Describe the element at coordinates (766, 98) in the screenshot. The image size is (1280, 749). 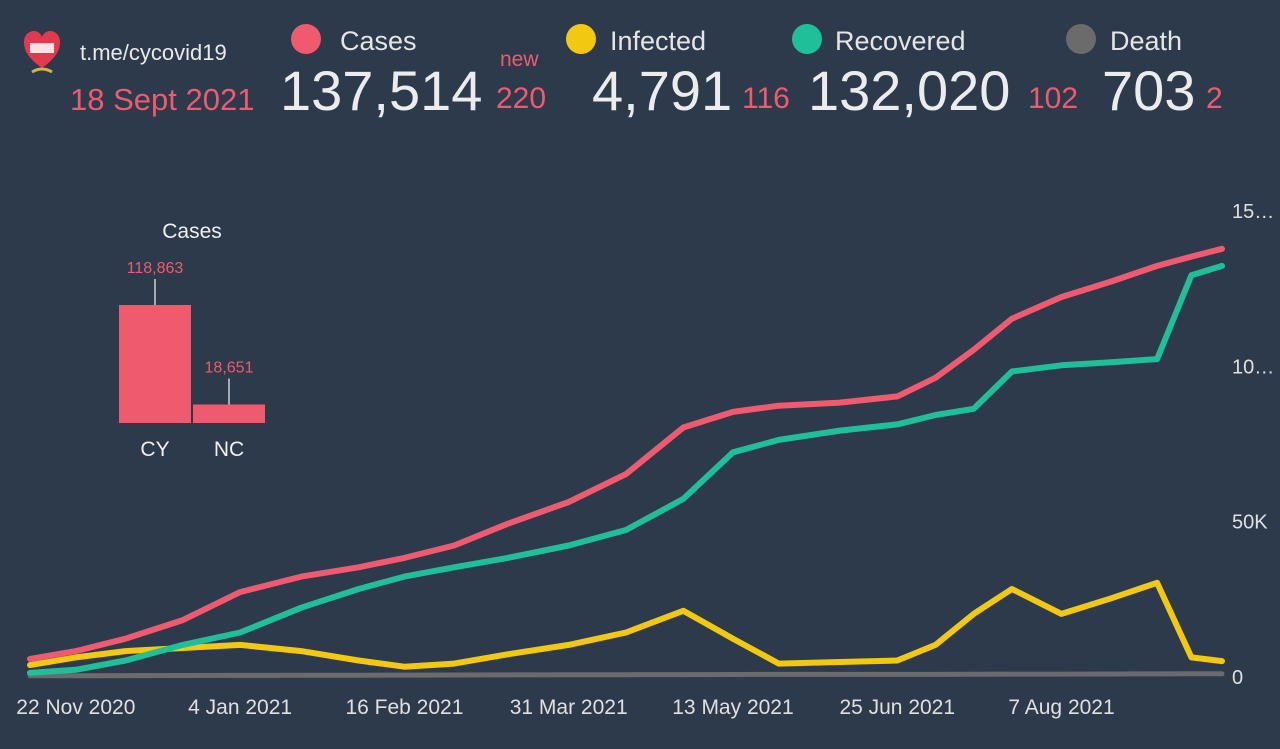
I see `infected-delta: 116` at that location.